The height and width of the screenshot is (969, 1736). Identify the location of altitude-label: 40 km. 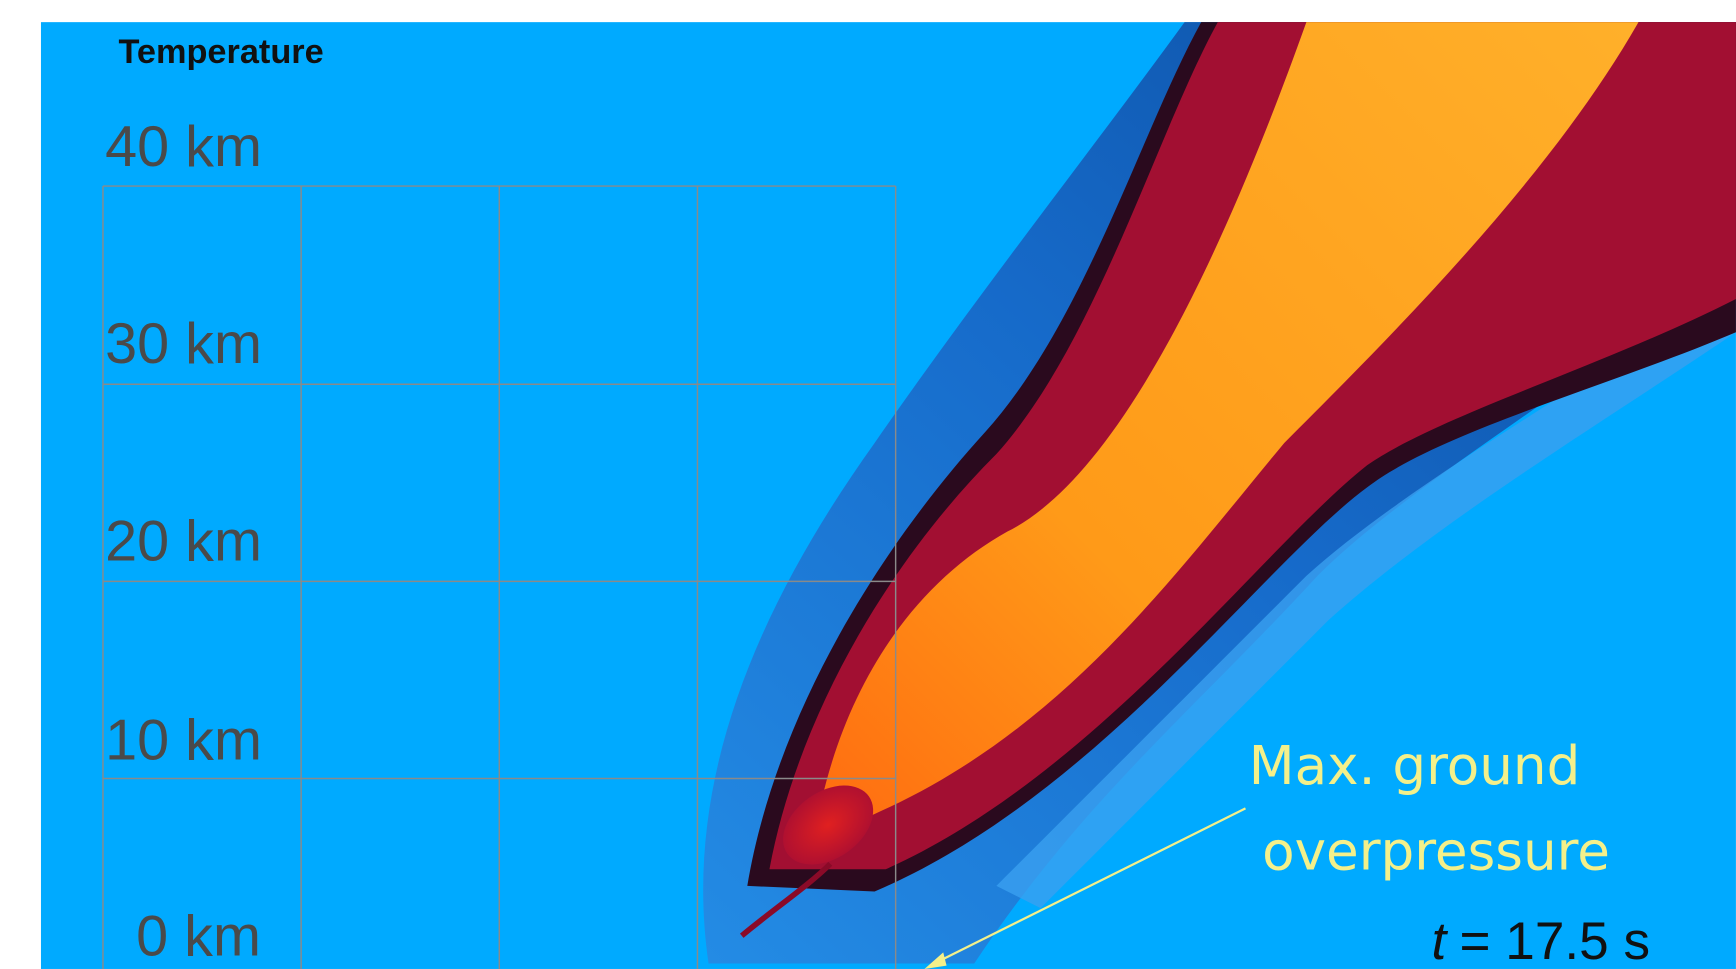
(183, 147).